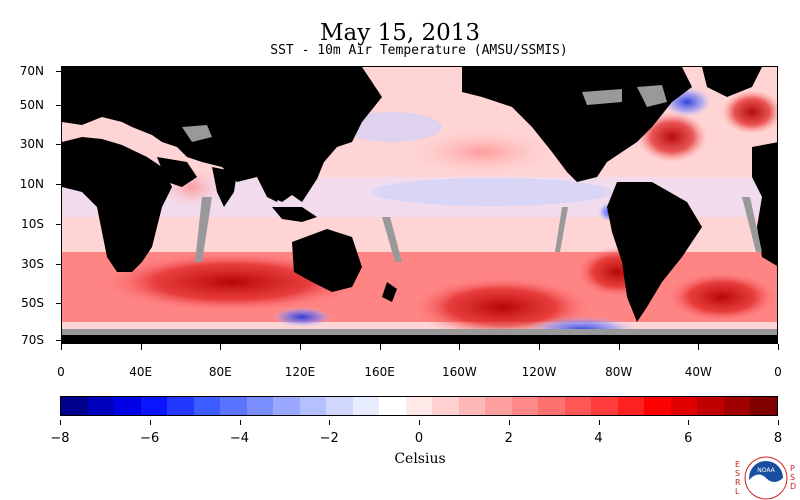  What do you see at coordinates (31, 184) in the screenshot?
I see `latitude-label: 10N` at bounding box center [31, 184].